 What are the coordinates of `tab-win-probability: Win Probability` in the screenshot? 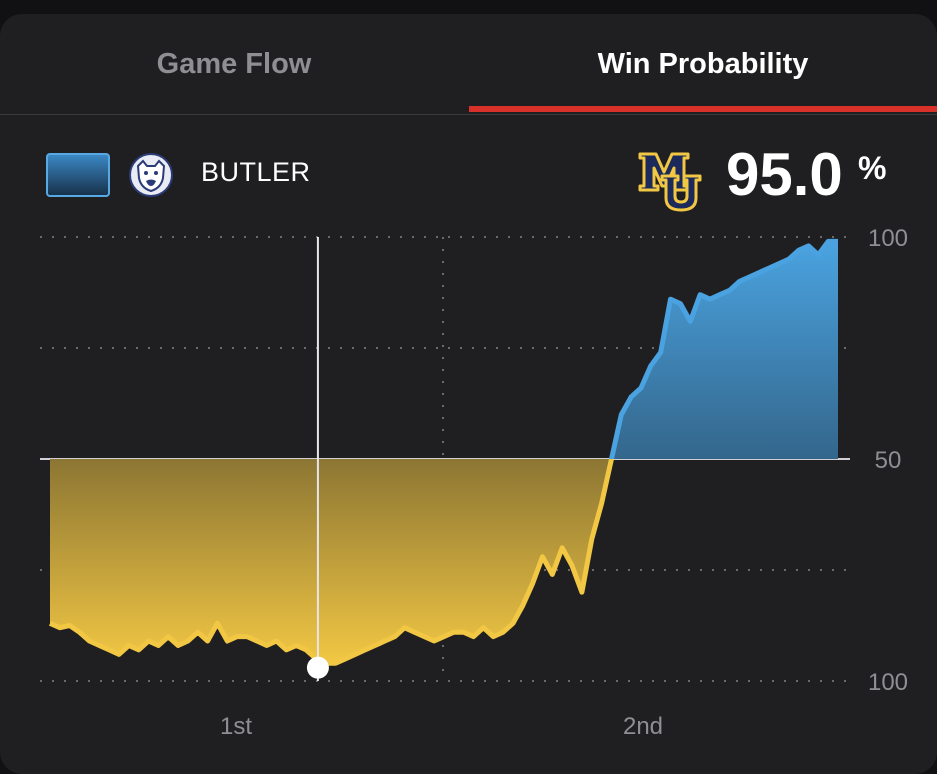 It's located at (703, 63).